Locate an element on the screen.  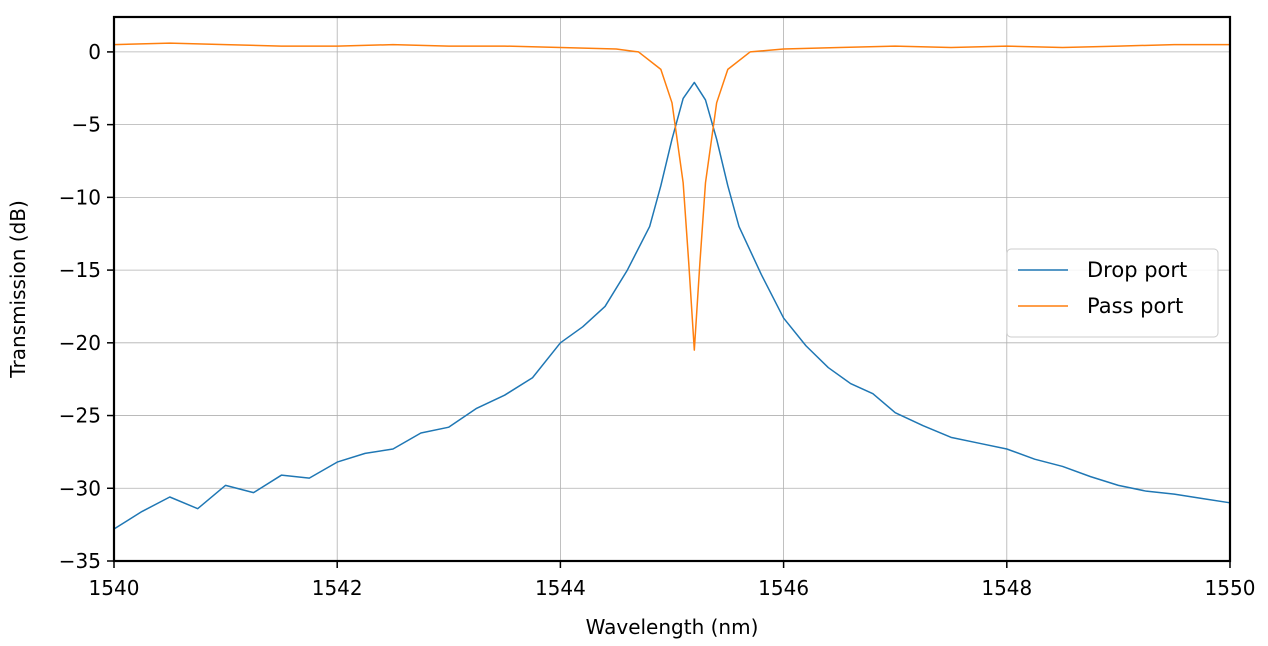
x-tick-label: 1542 is located at coordinates (337, 588).